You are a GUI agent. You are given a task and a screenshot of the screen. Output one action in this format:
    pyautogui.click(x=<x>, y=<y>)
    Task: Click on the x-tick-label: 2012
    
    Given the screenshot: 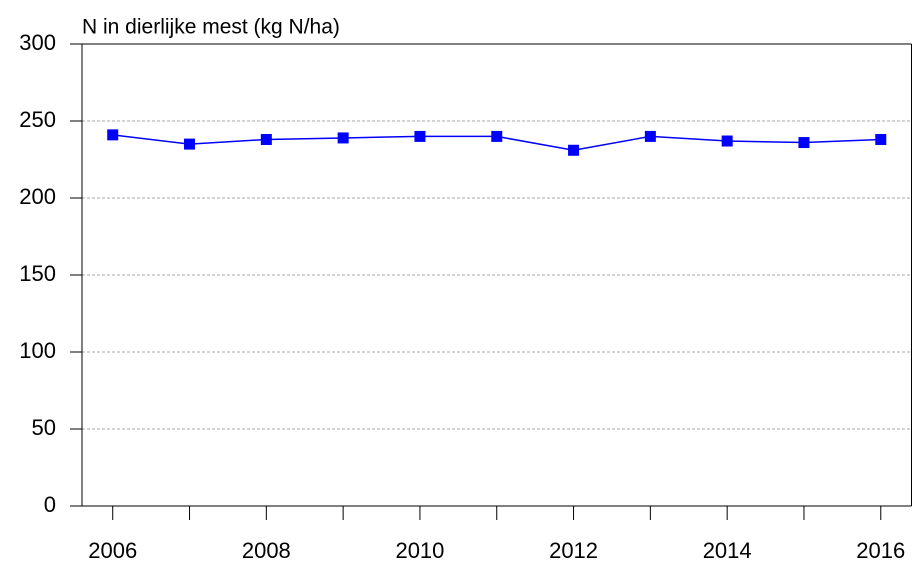 What is the action you would take?
    pyautogui.click(x=573, y=550)
    